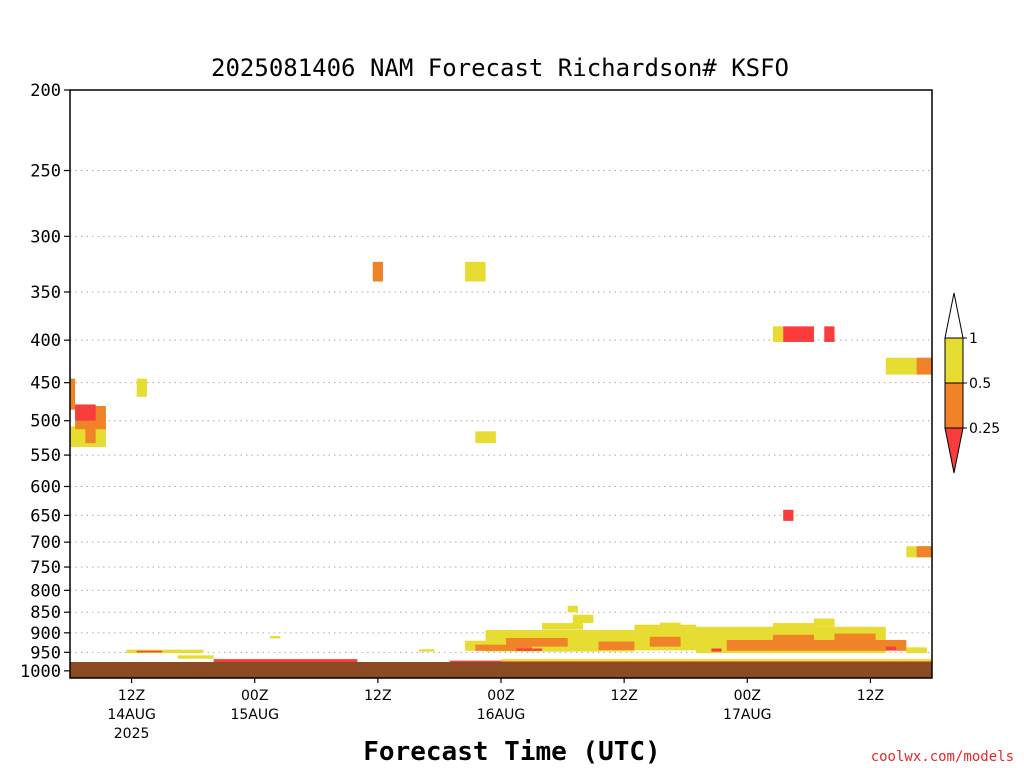 The height and width of the screenshot is (768, 1024). Describe the element at coordinates (980, 384) in the screenshot. I see `legend-label: 0.5` at that location.